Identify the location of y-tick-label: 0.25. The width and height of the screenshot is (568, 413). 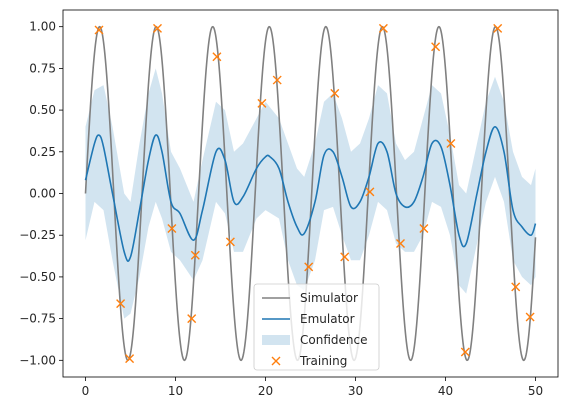
(42, 152).